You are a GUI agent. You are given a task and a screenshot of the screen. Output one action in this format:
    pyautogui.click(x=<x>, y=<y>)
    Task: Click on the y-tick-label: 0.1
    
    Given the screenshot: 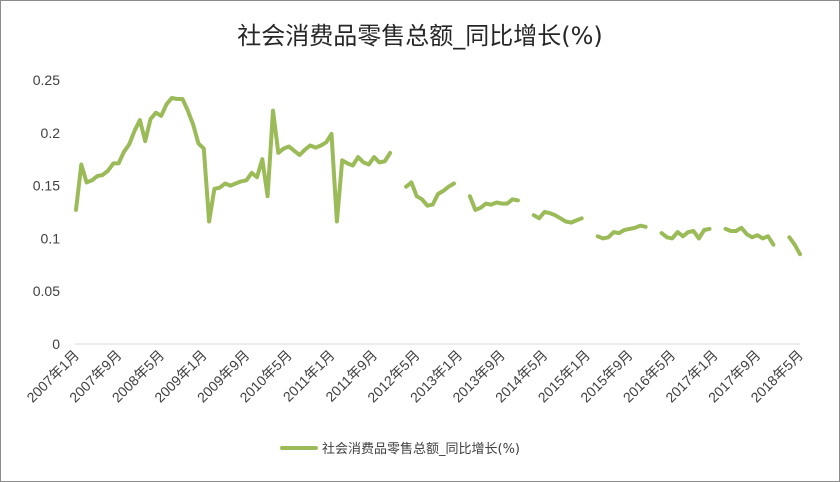 What is the action you would take?
    pyautogui.click(x=51, y=238)
    